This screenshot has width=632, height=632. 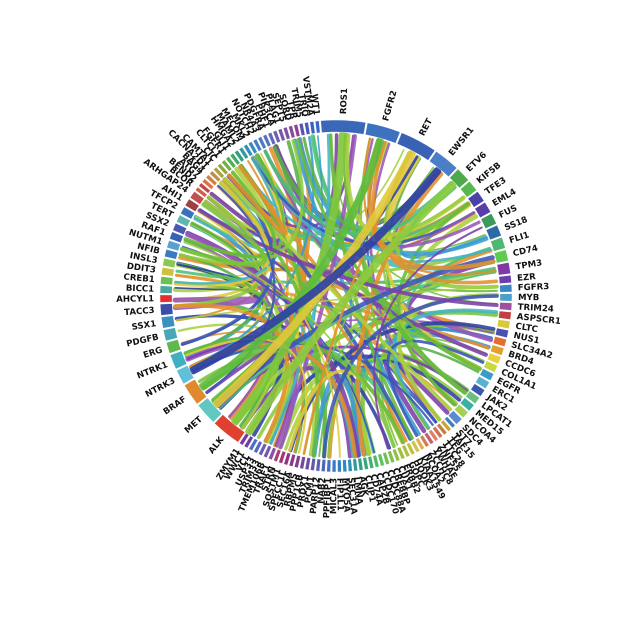 What do you see at coordinates (502, 332) in the screenshot?
I see `segment-nus1` at bounding box center [502, 332].